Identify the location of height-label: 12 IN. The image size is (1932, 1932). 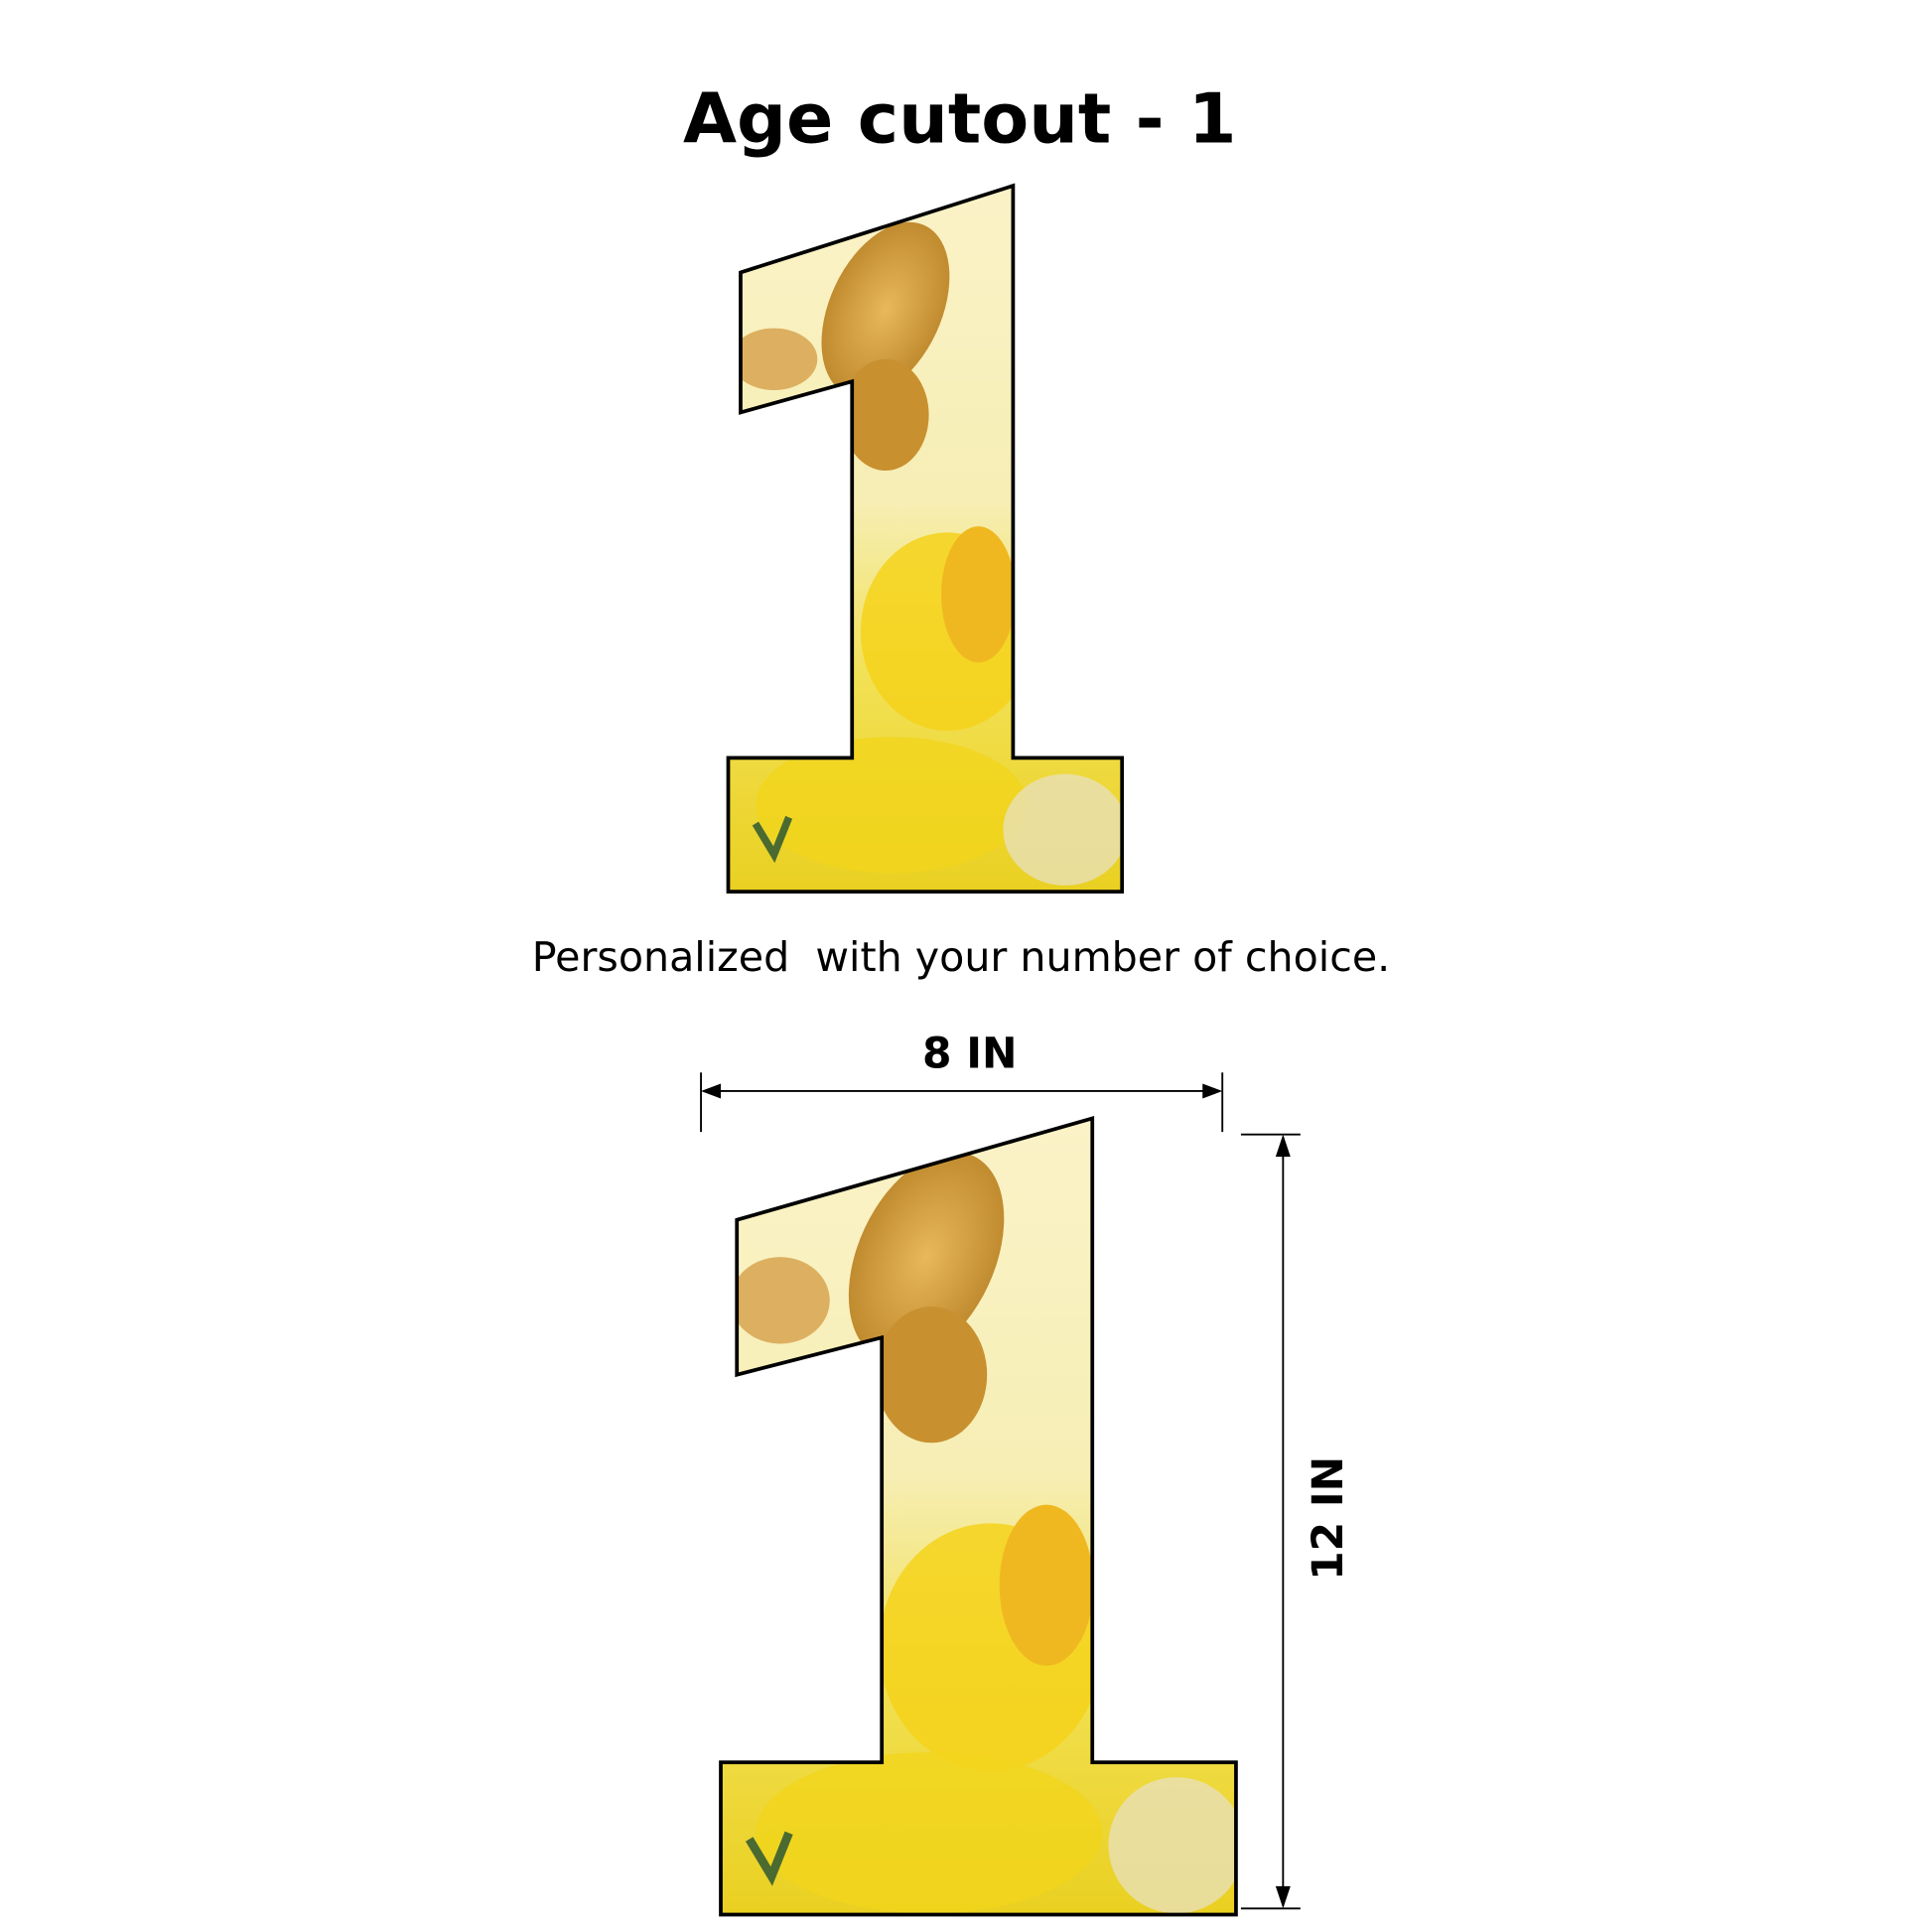
(1329, 1518).